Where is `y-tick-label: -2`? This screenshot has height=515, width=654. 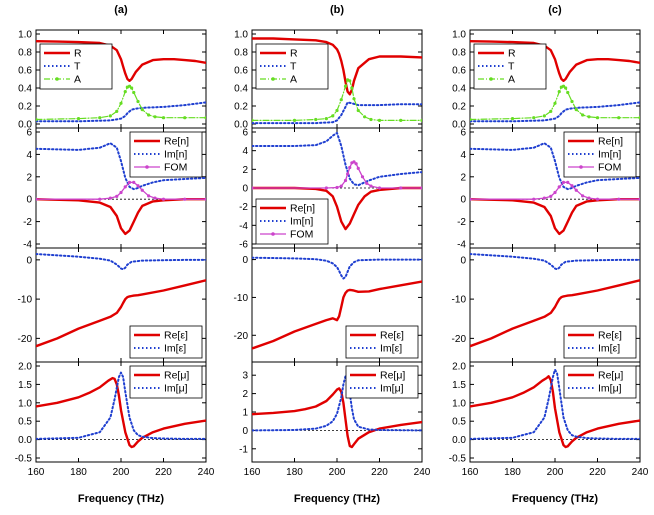
y-tick-label: -2 is located at coordinates (243, 207).